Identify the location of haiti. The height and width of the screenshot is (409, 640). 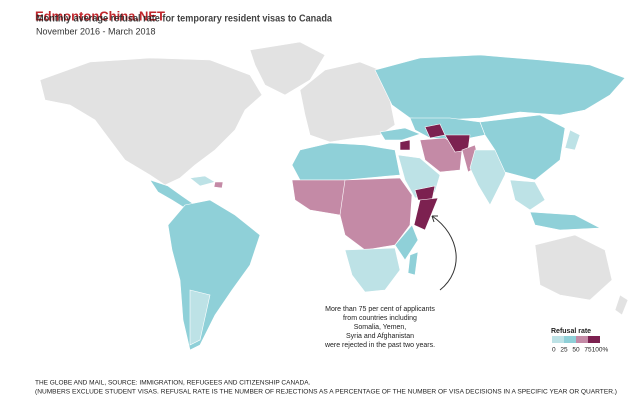
(218, 185).